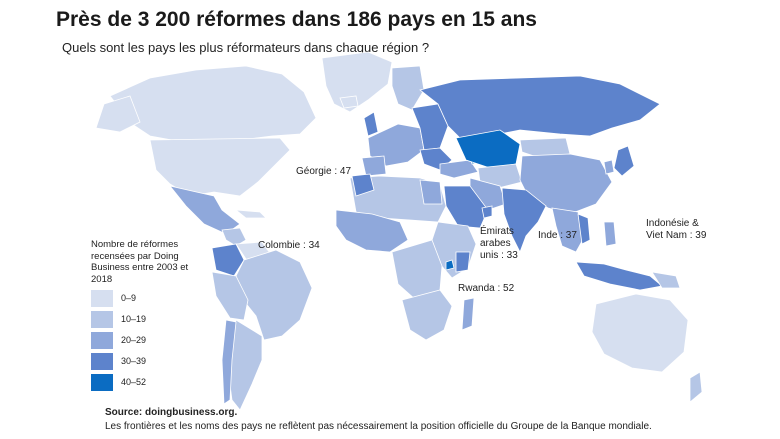 This screenshot has height=439, width=780. I want to click on japan-region, so click(624, 161).